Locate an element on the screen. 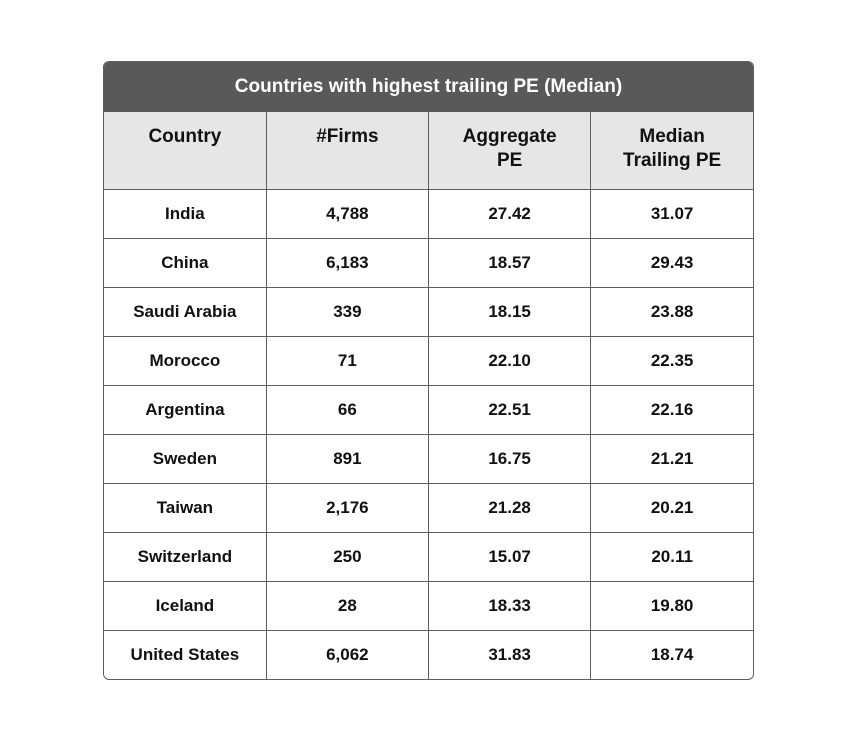  column-header-firms: #Firms is located at coordinates (348, 151).